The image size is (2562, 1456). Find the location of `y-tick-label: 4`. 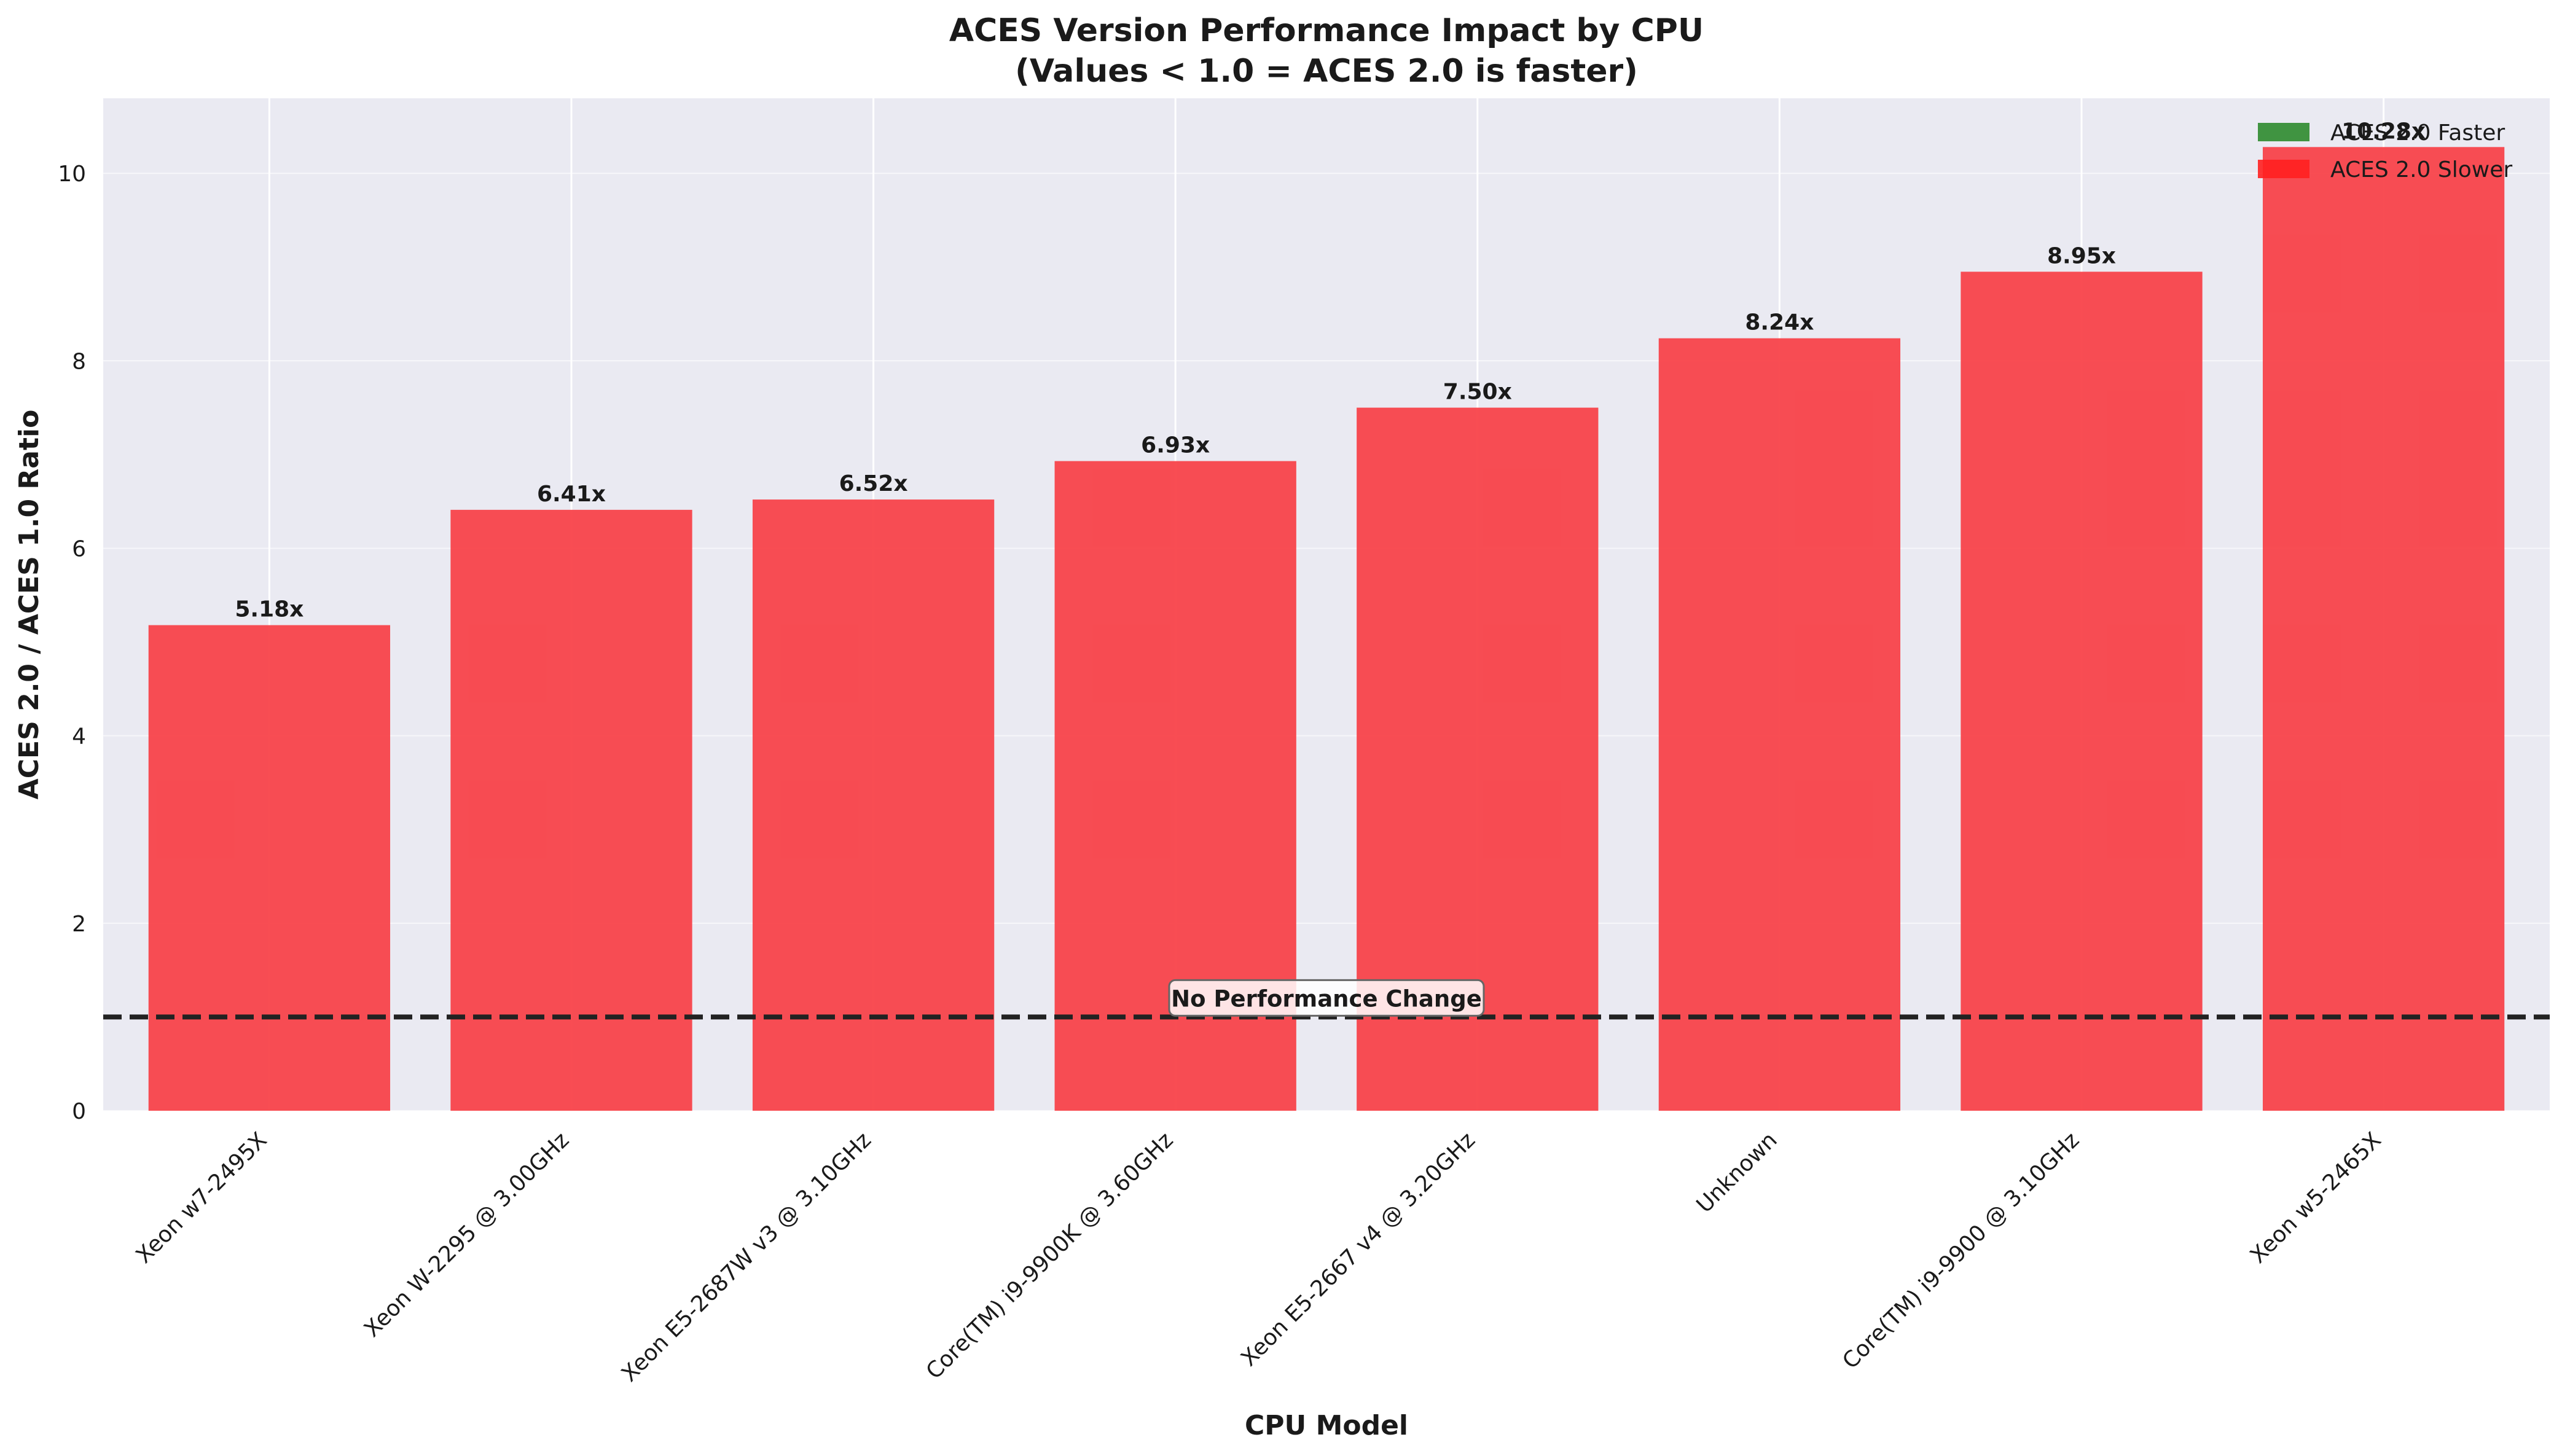

y-tick-label: 4 is located at coordinates (79, 737).